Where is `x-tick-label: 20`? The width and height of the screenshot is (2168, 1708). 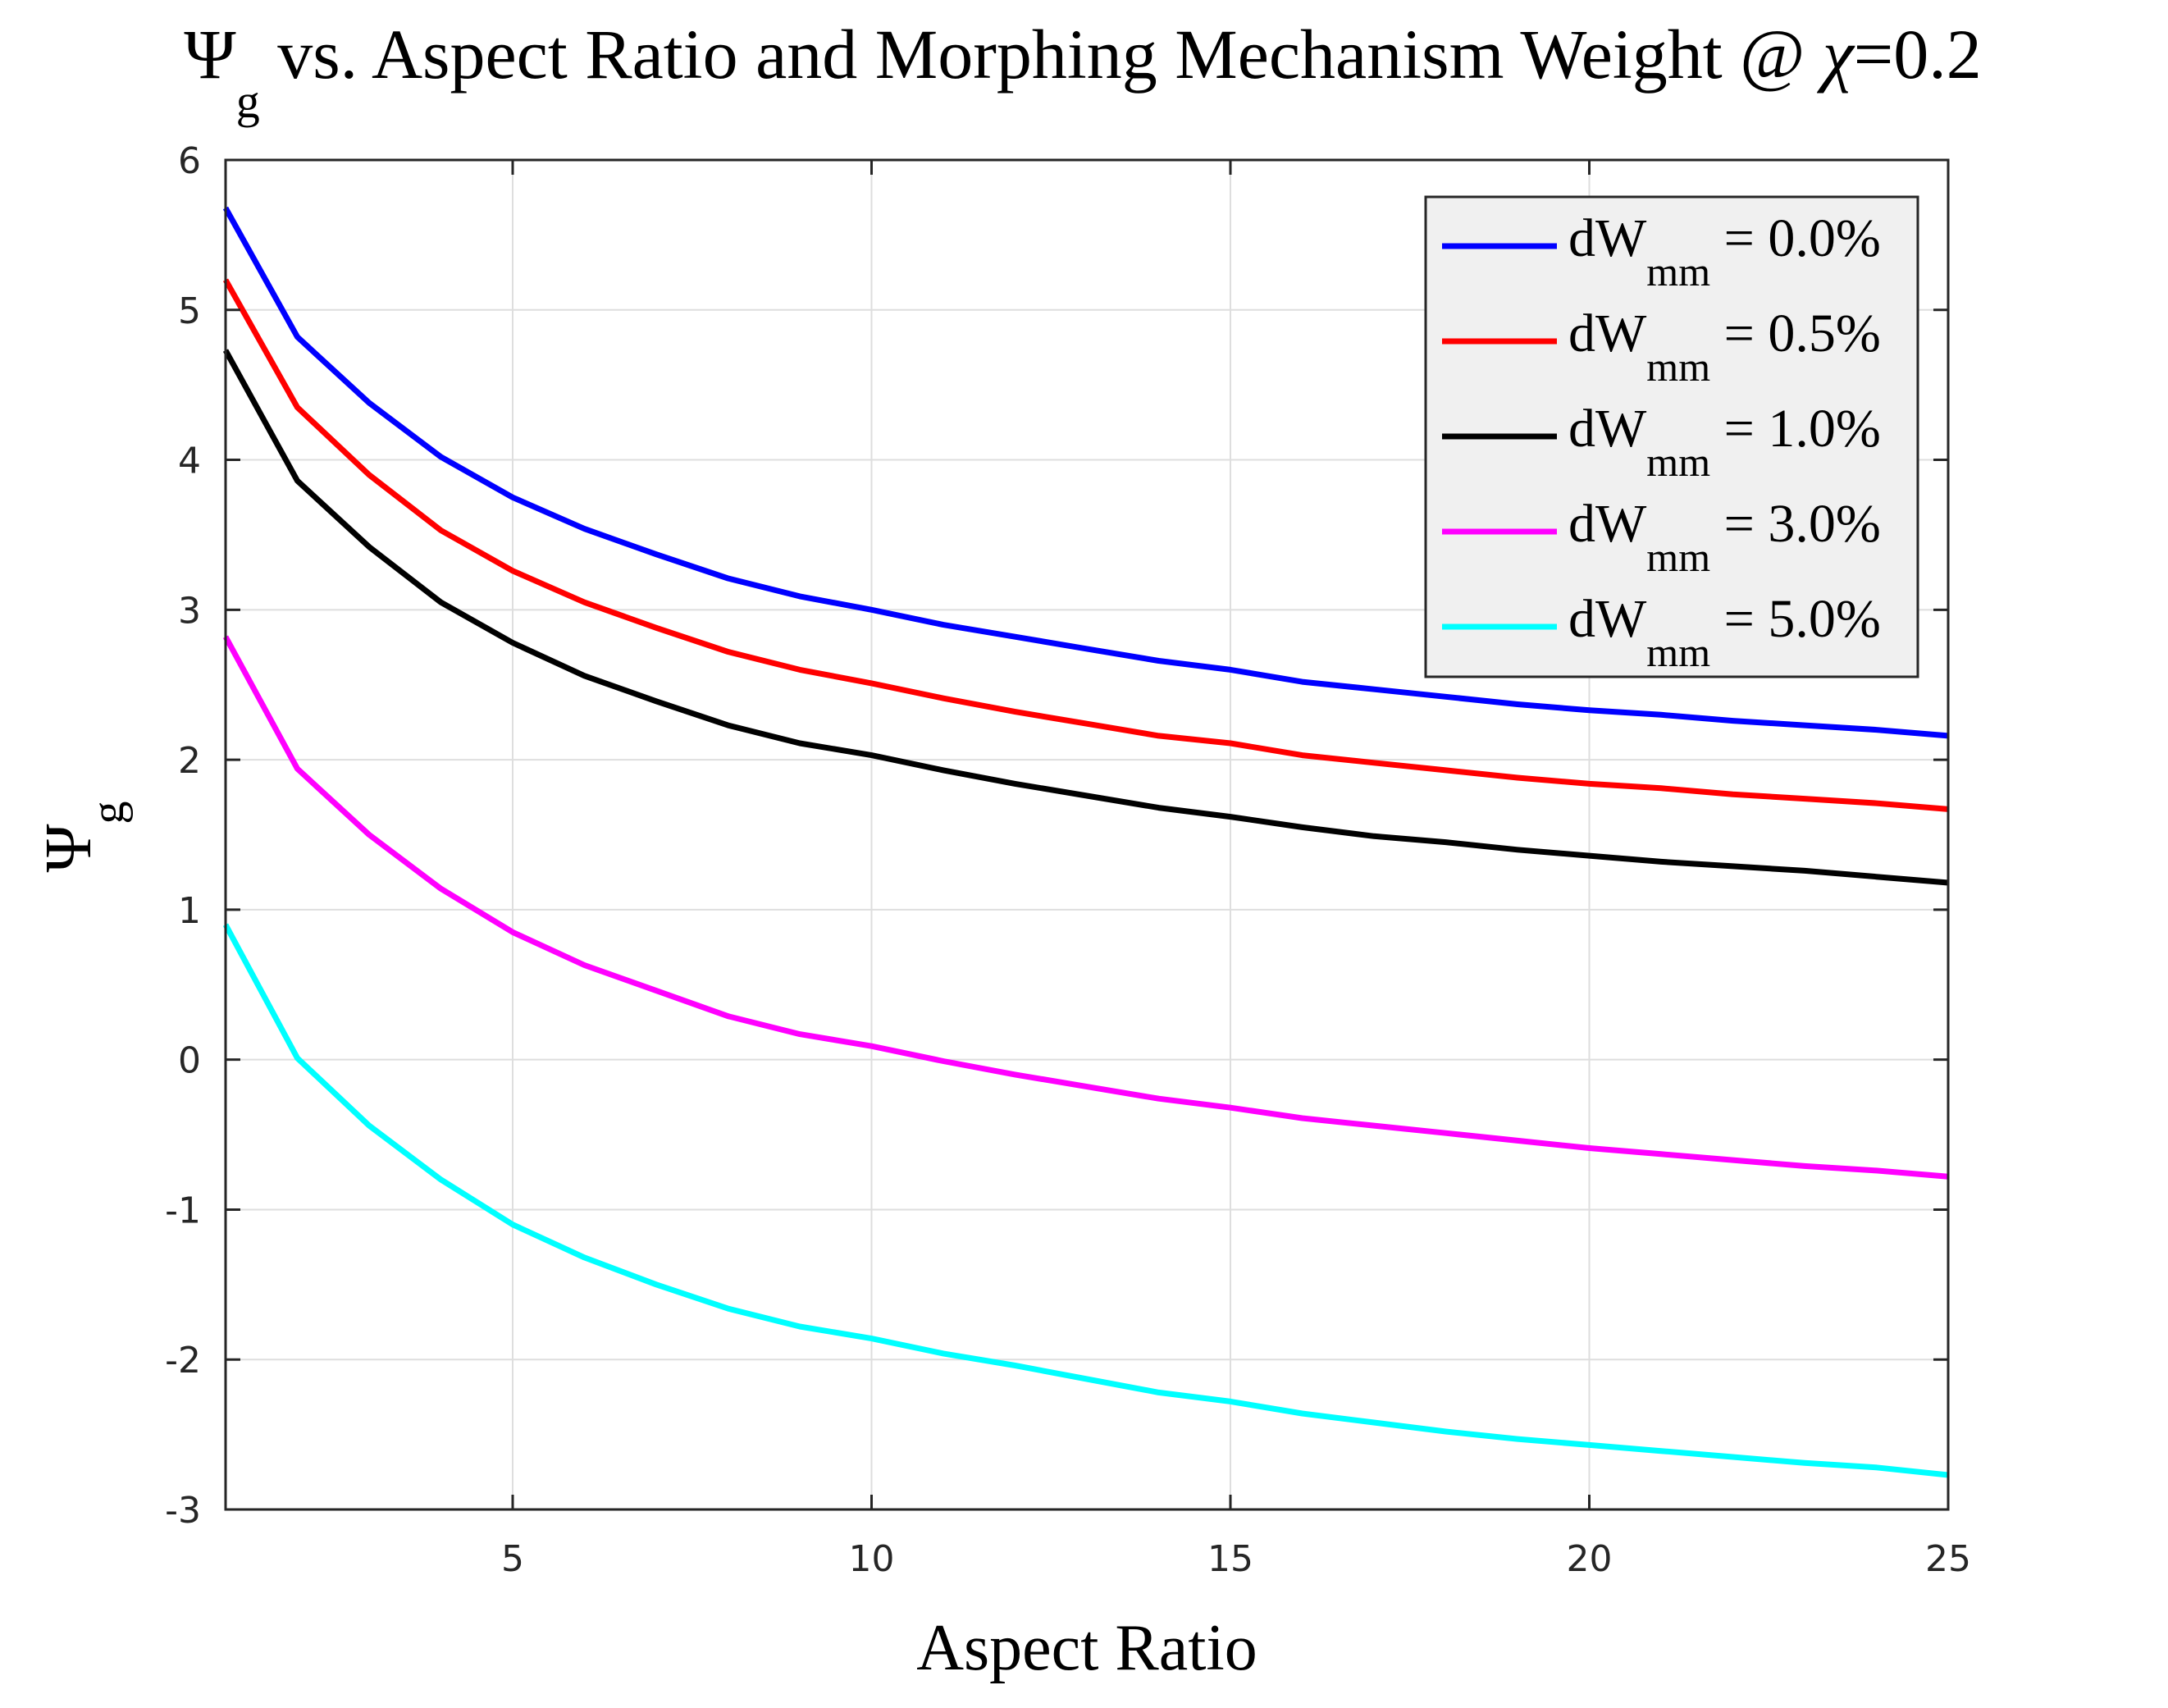
x-tick-label: 20 is located at coordinates (1590, 1559).